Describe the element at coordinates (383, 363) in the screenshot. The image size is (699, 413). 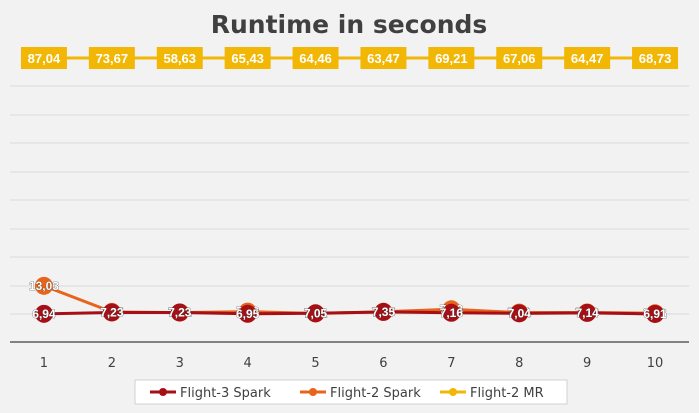
I see `x-tick-label: 6` at that location.